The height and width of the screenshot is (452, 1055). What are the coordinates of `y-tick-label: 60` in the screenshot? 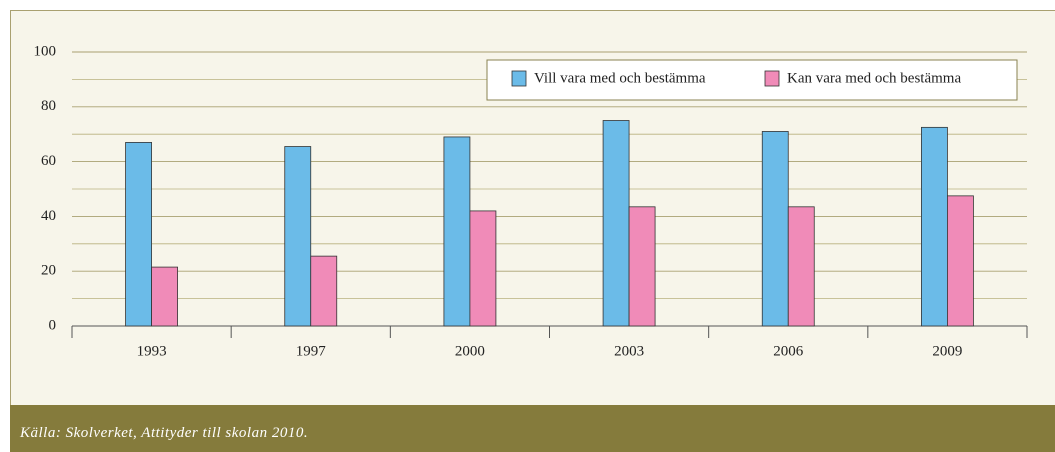 It's located at (48, 161).